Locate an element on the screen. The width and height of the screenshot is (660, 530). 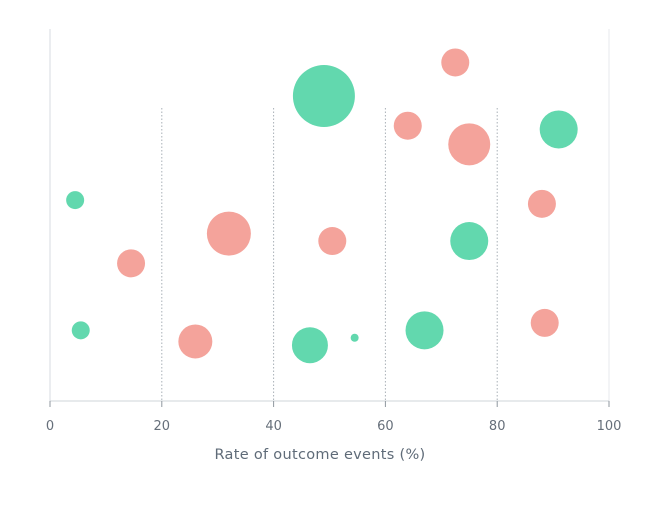
x-tick-label: 60 is located at coordinates (385, 426).